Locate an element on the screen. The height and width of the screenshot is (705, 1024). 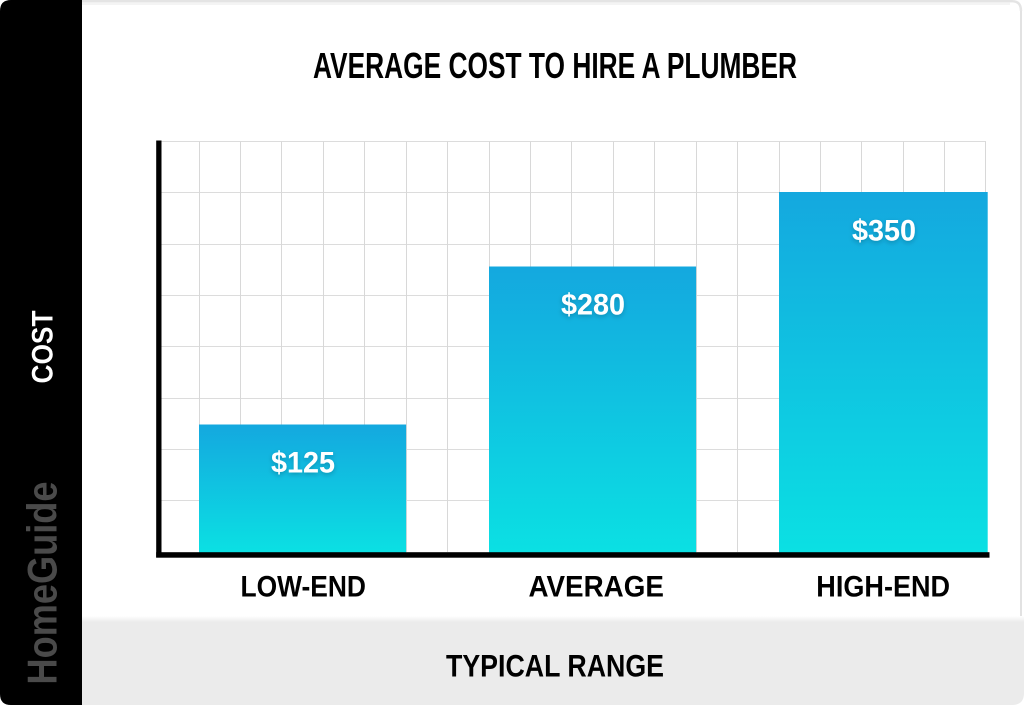
svg-text: AVERAGE COST TO HIRE A PLUMBER is located at coordinates (555, 65).